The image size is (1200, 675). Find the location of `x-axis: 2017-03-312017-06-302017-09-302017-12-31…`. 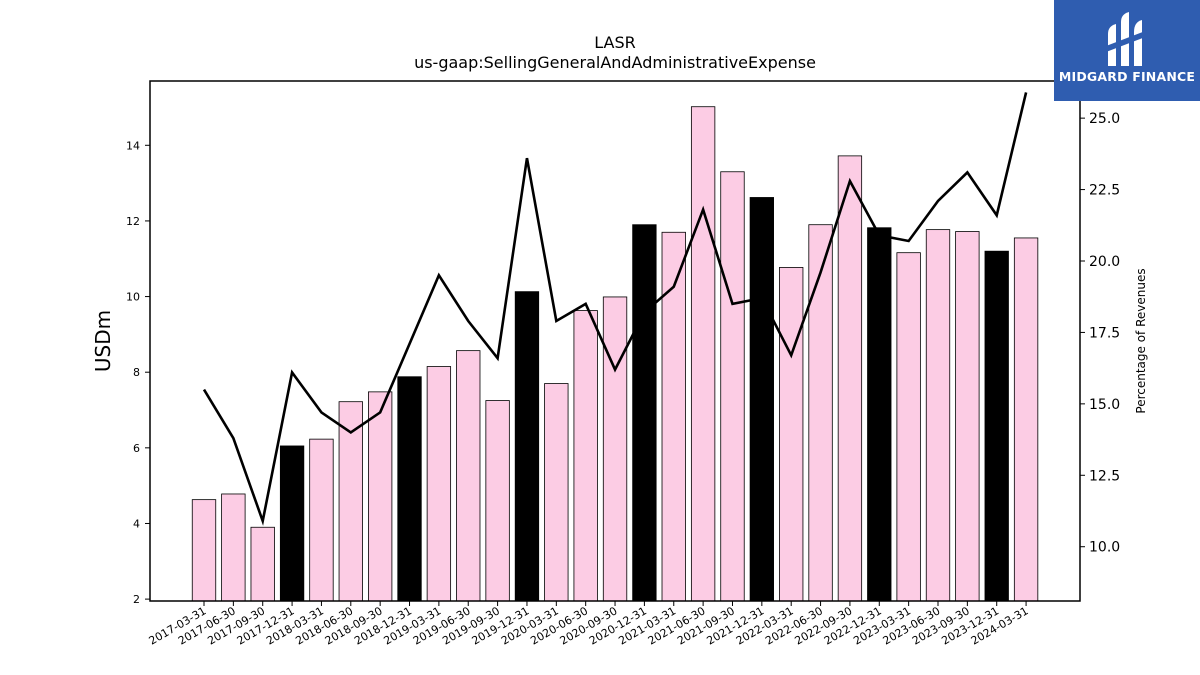

x-axis: 2017-03-312017-06-302017-09-302017-12-31… is located at coordinates (589, 624).